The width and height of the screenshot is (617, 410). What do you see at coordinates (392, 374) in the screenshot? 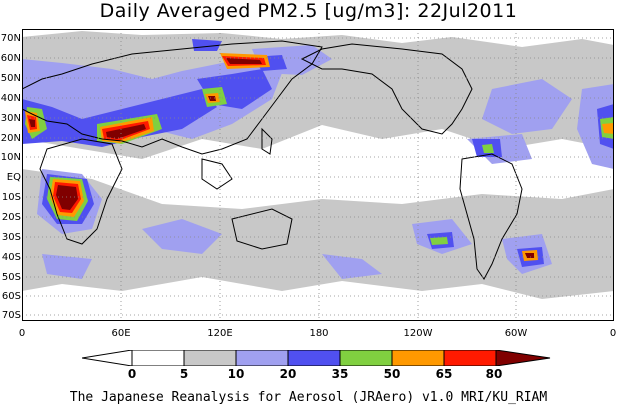
I see `colorbar-label: 50` at bounding box center [392, 374].